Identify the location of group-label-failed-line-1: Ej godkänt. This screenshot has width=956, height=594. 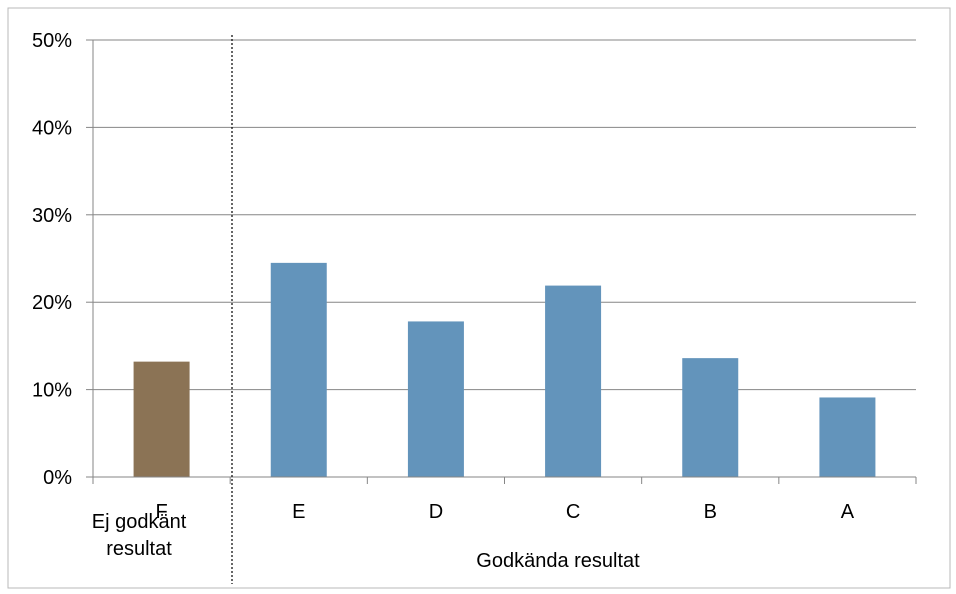
(139, 522).